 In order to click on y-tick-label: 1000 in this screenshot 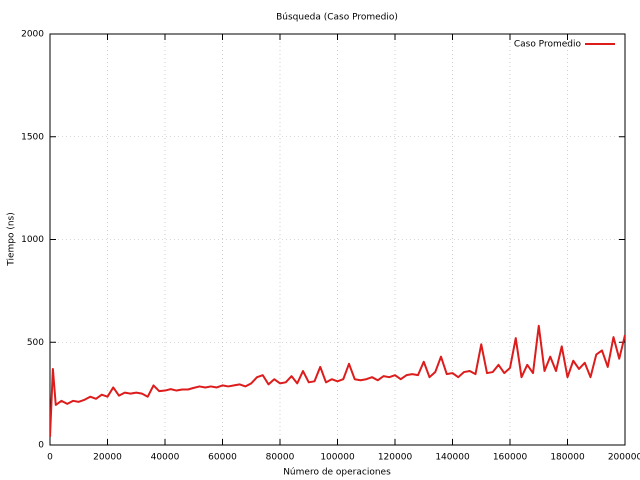, I will do `click(32, 240)`.